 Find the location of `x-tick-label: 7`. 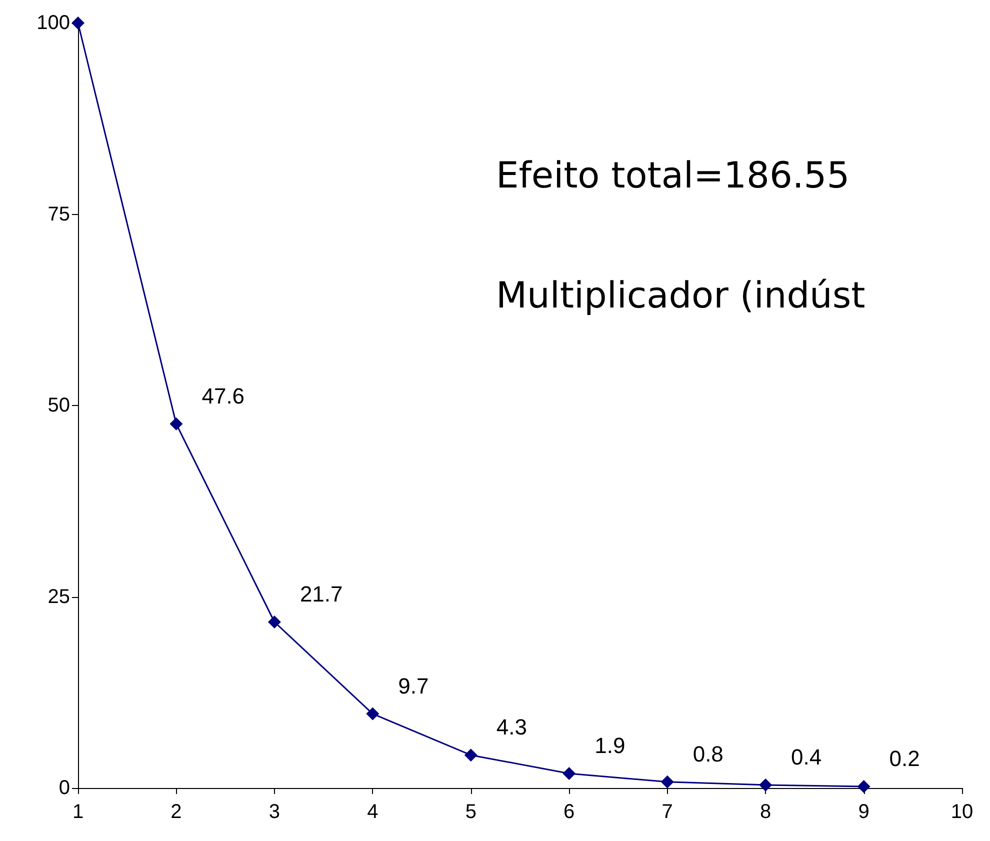

x-tick-label: 7 is located at coordinates (667, 812).